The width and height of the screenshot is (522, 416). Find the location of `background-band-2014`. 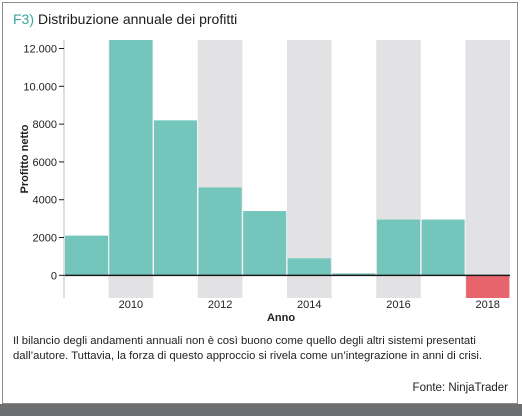

background-band-2014 is located at coordinates (309, 169).